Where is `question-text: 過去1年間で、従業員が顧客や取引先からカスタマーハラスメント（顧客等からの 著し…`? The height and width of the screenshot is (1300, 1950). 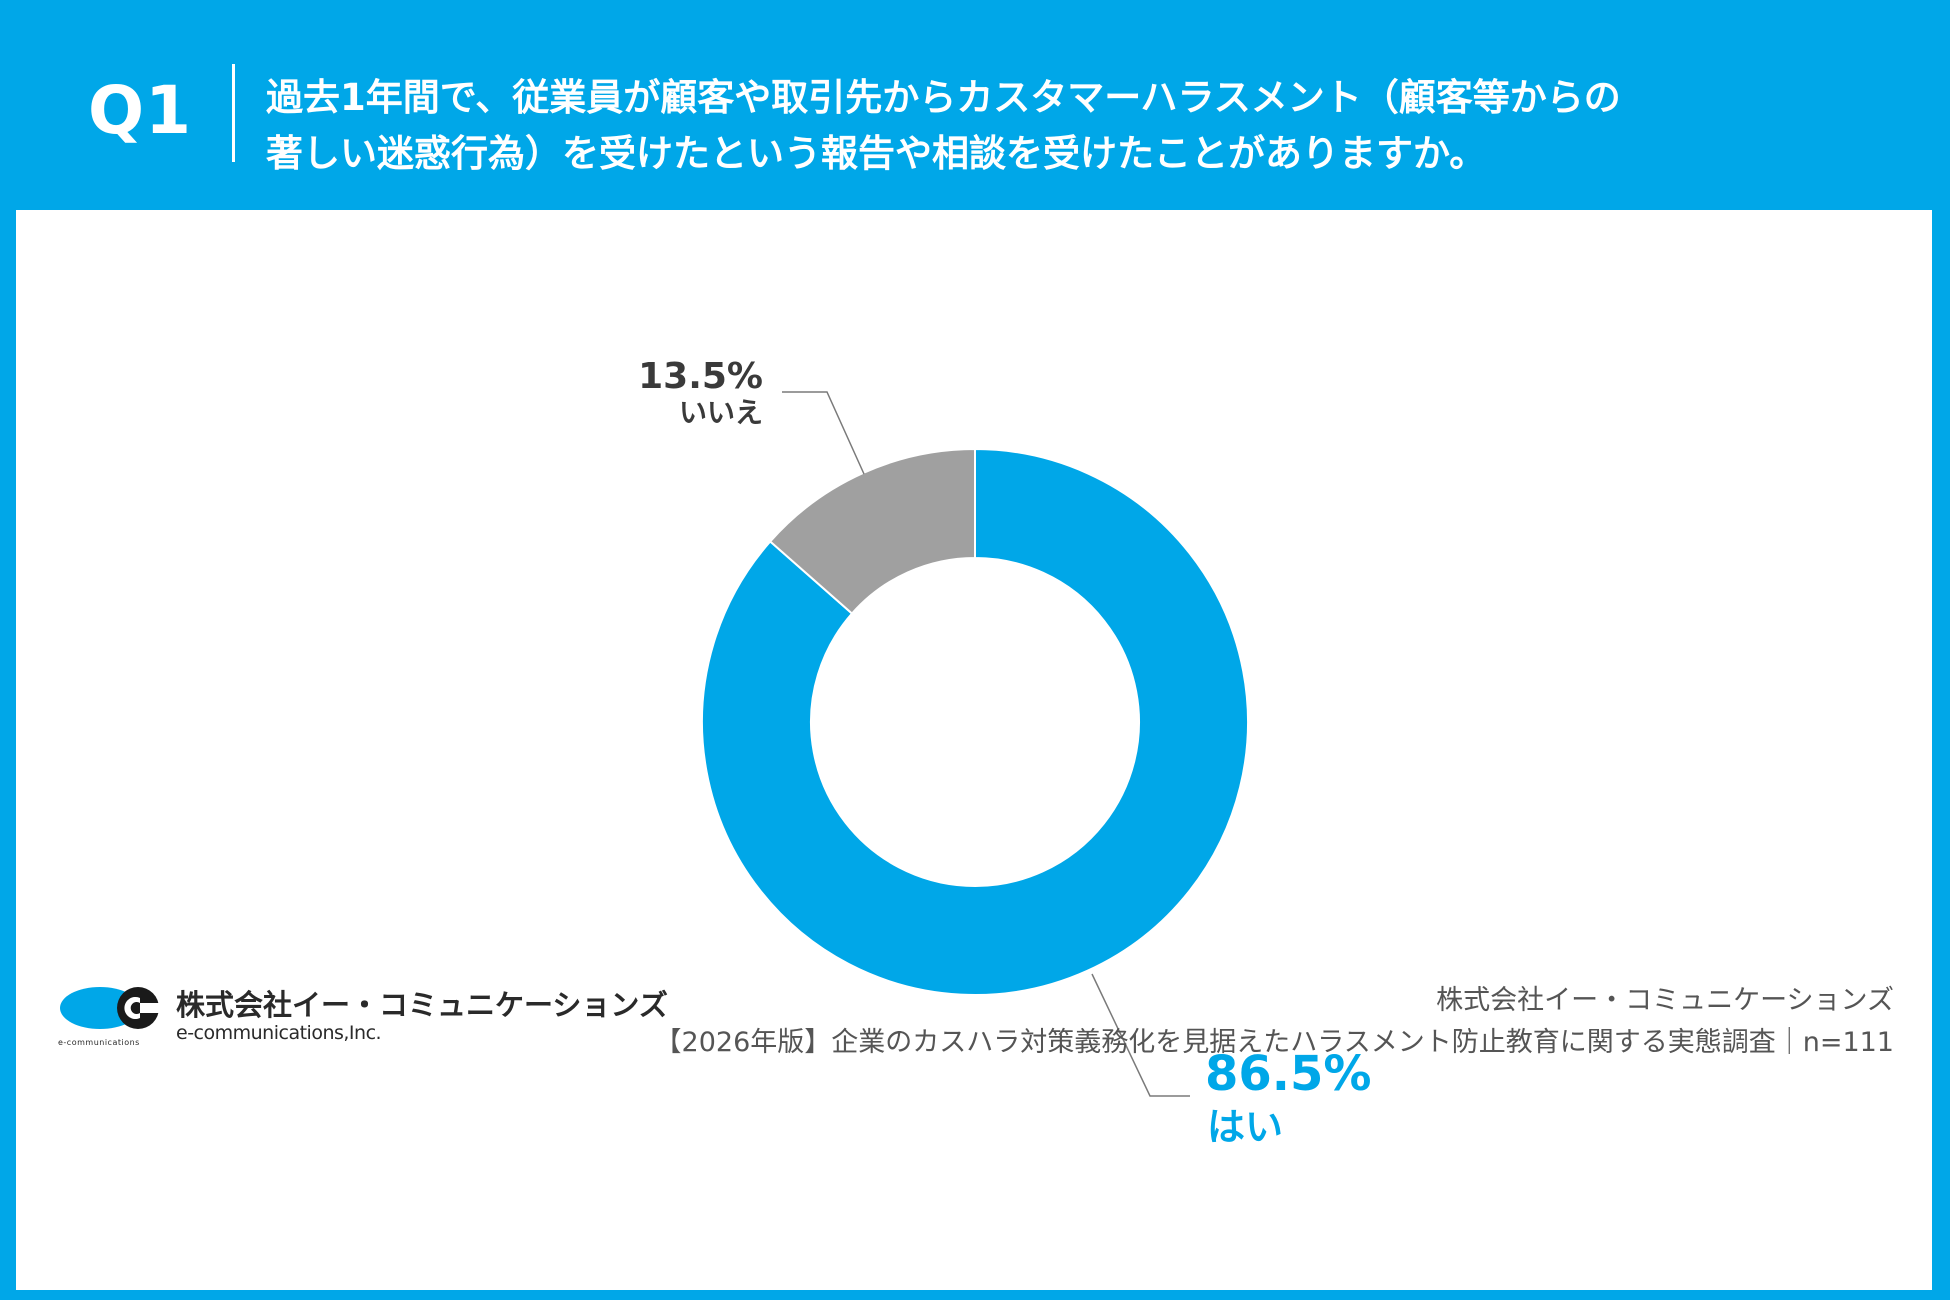 question-text: 過去1年間で、従業員が顧客や取引先からカスタマーハラスメント（顧客等からの 著し… is located at coordinates (1066, 126).